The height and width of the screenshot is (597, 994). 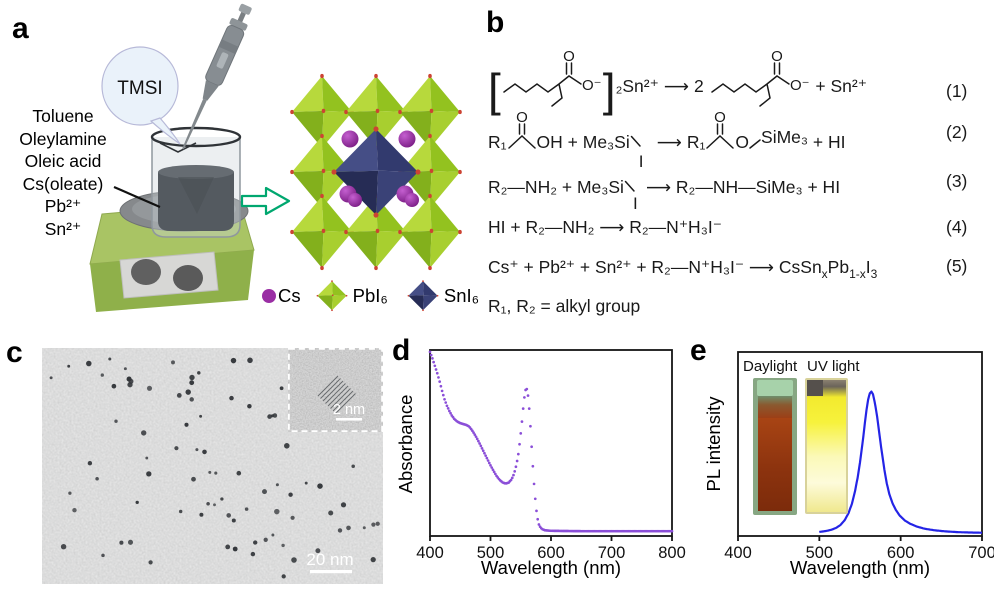 I want to click on alkyl-note: R₁, R₂ = alkyl group, so click(x=564, y=306).